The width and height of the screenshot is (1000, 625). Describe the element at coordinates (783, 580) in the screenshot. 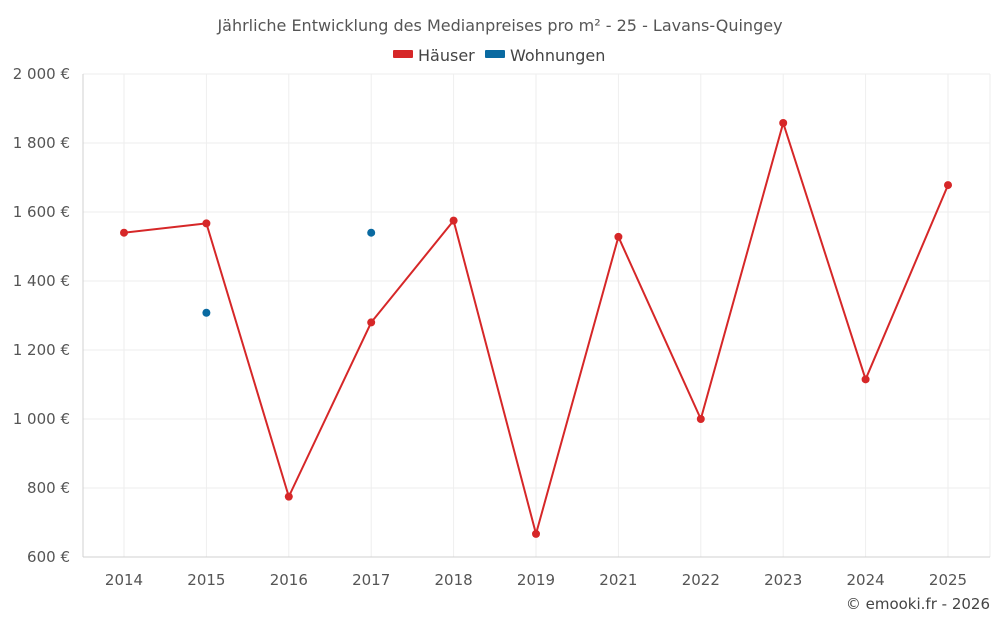

I see `x-tick-label: 2023` at that location.